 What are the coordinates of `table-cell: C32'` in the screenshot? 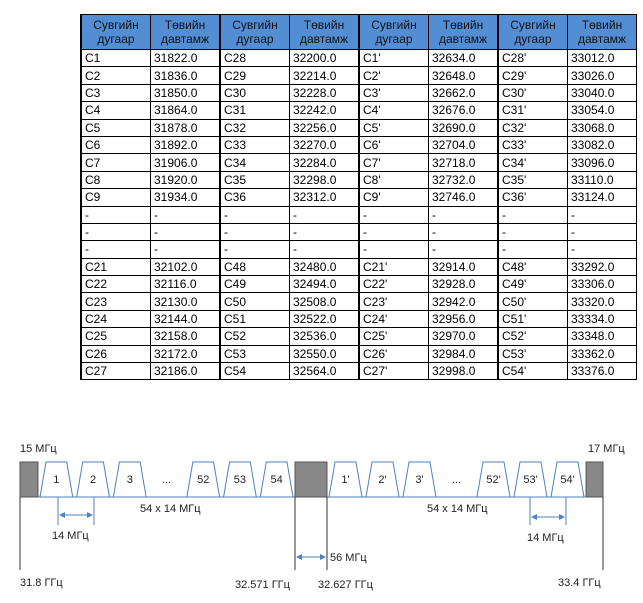 It's located at (532, 127).